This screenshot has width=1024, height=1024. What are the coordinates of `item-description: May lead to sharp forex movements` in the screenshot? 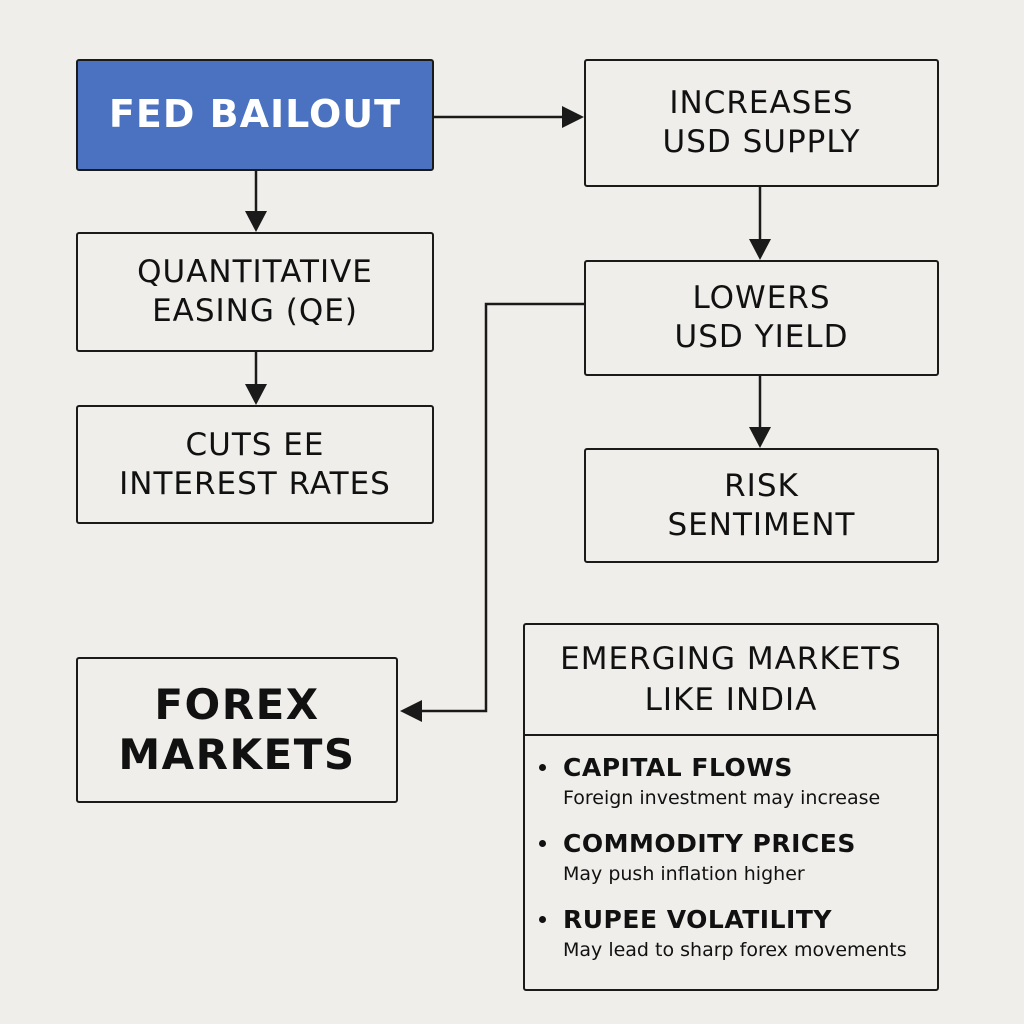 It's located at (735, 949).